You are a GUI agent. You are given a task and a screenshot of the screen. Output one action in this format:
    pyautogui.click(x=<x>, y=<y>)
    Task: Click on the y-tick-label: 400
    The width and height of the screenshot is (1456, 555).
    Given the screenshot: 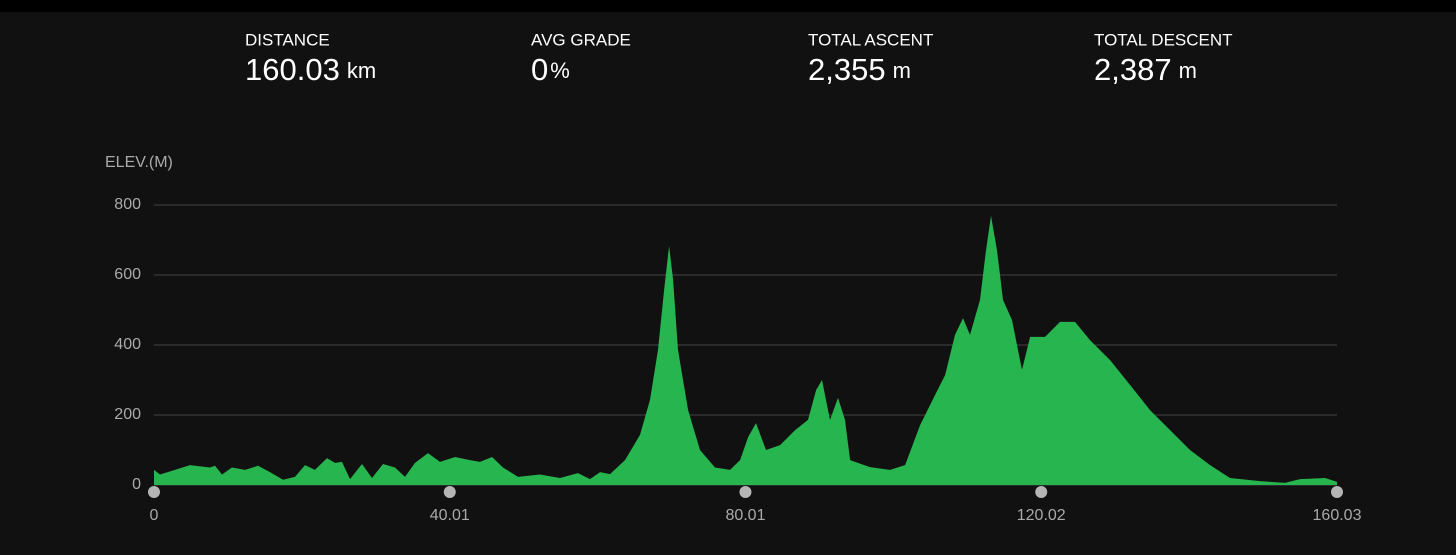 What is the action you would take?
    pyautogui.click(x=127, y=344)
    